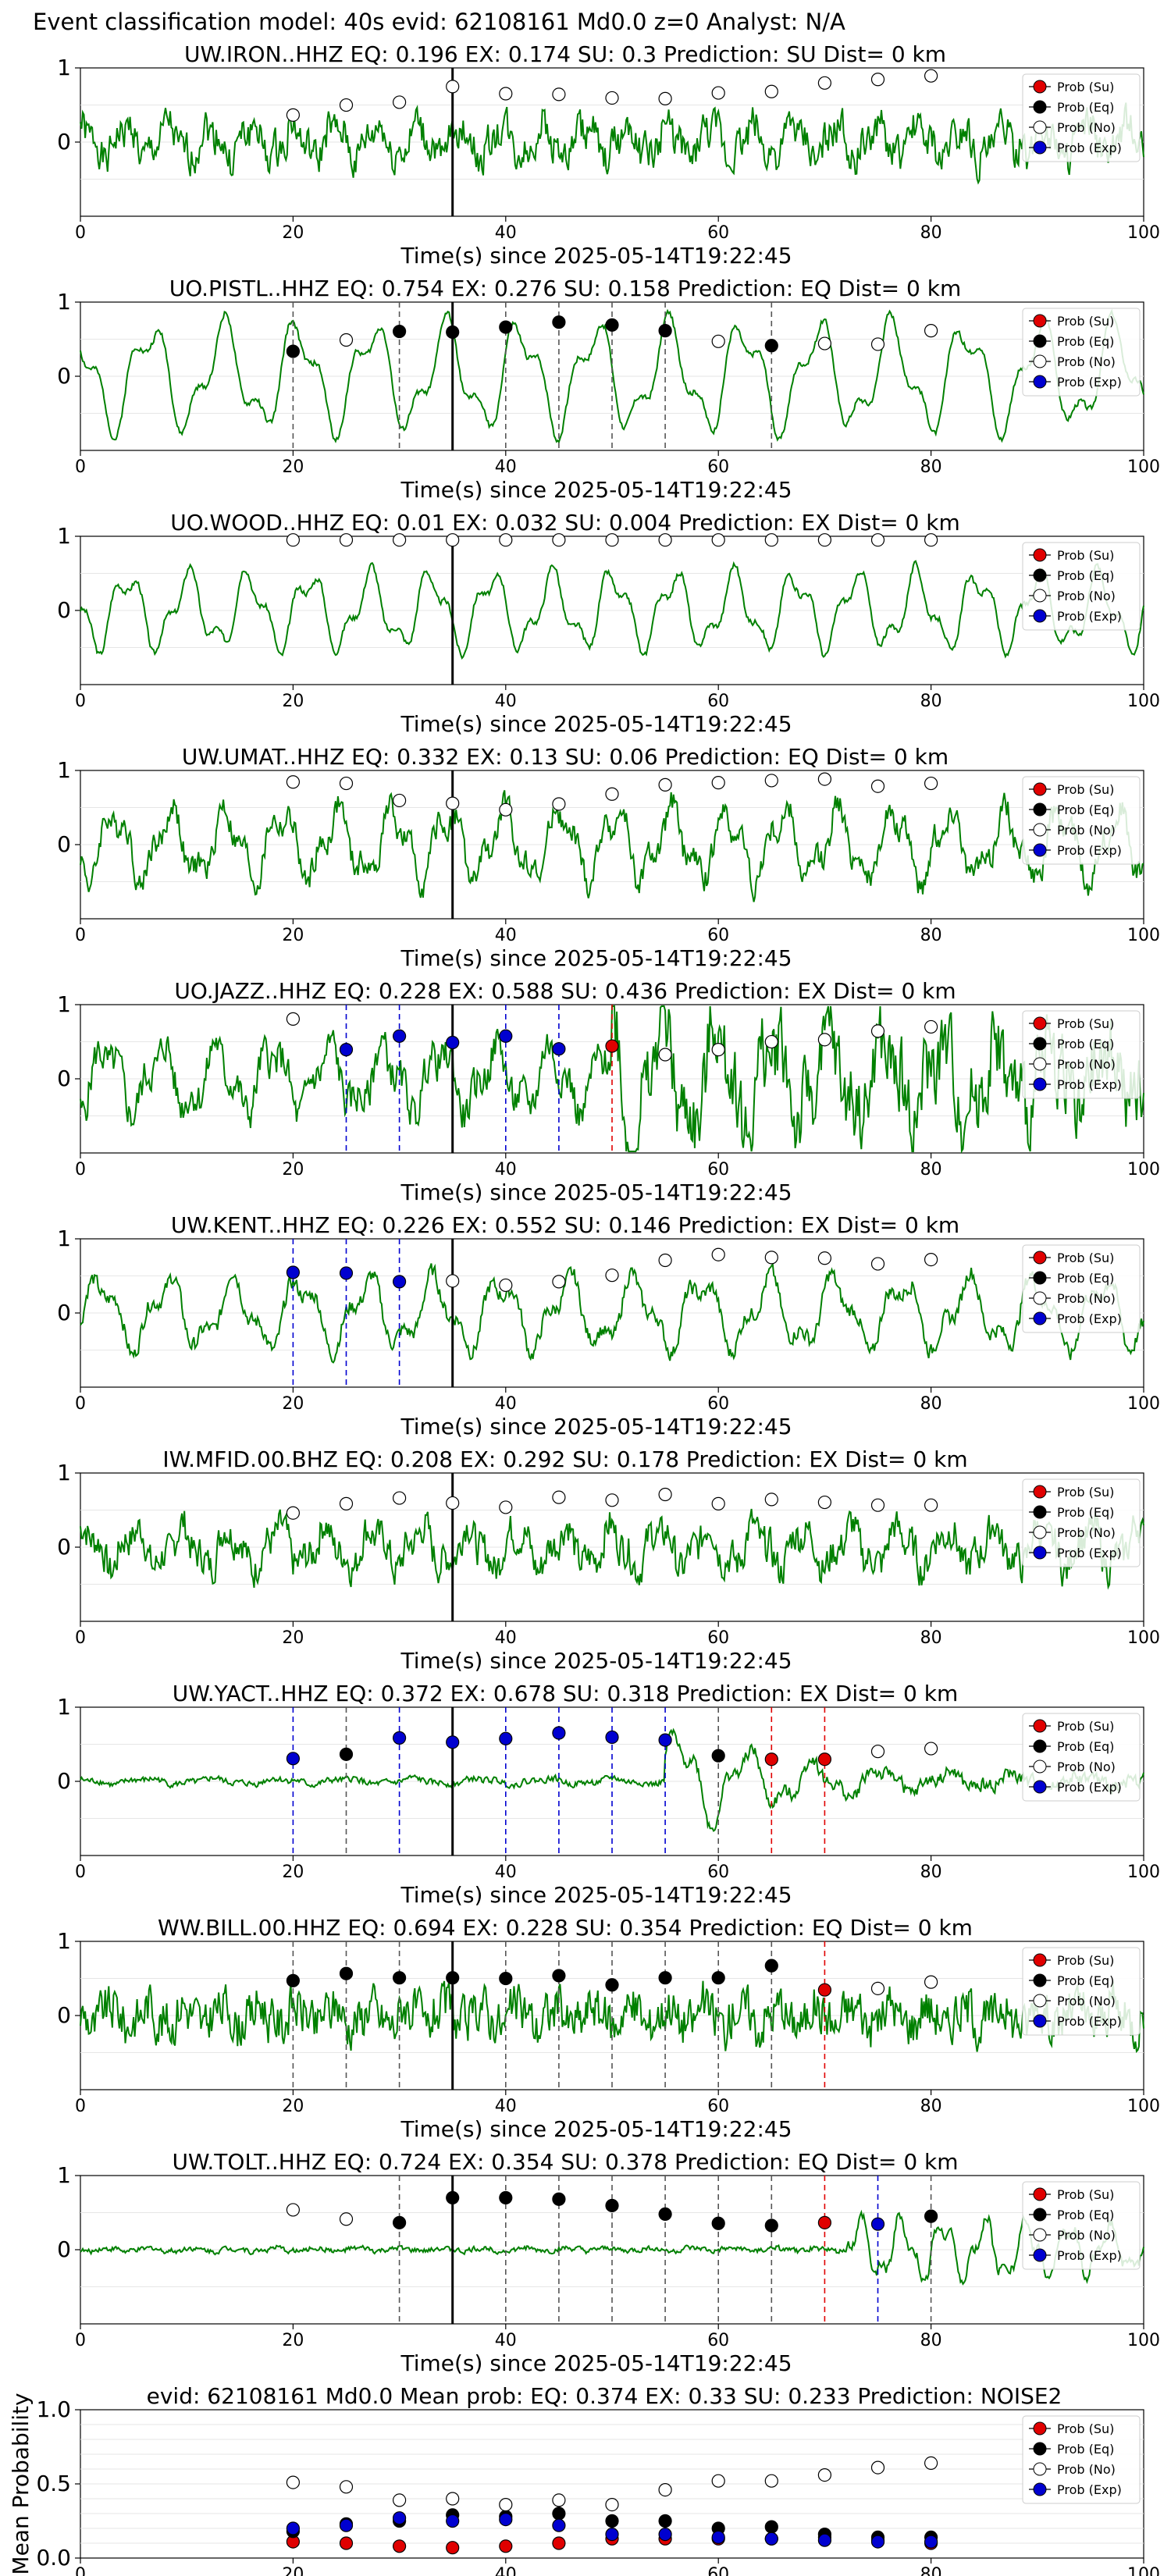 The width and height of the screenshot is (1171, 2576). Describe the element at coordinates (931, 1169) in the screenshot. I see `x-tick-label: 80` at that location.